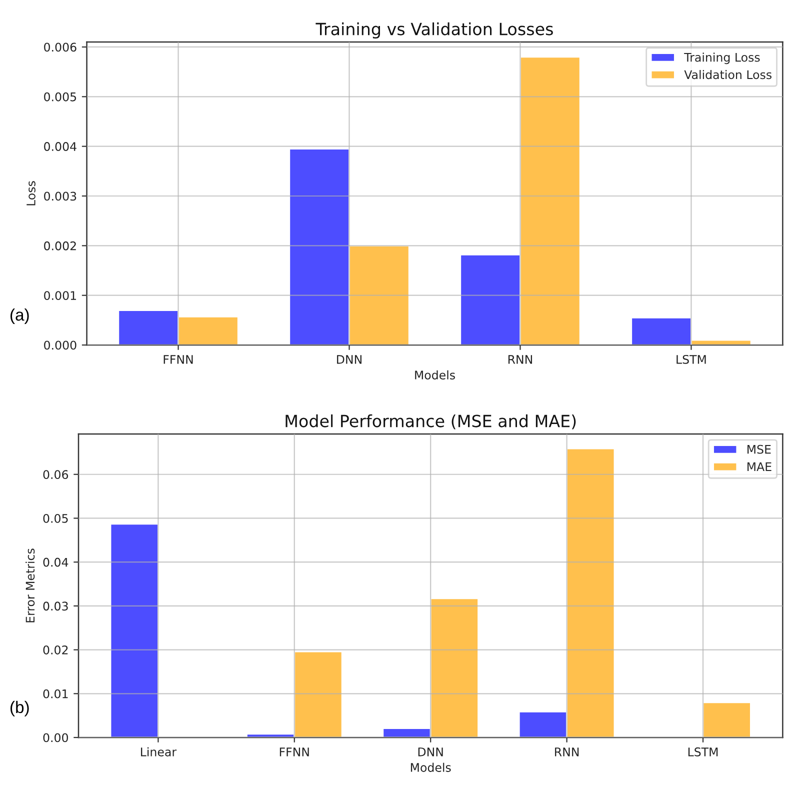 The image size is (789, 787). What do you see at coordinates (55, 737) in the screenshot?
I see `y-tick-label: 0.00` at bounding box center [55, 737].